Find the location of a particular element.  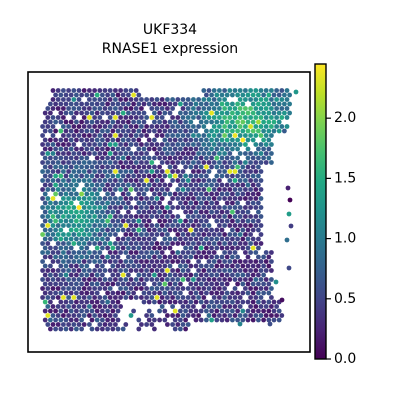

colorbar-tick-label: 2.0 is located at coordinates (345, 118).